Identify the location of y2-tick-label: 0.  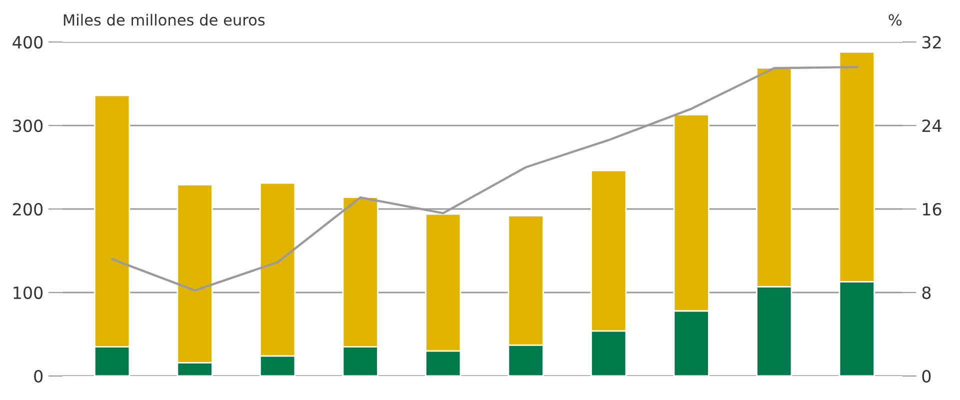
(926, 376).